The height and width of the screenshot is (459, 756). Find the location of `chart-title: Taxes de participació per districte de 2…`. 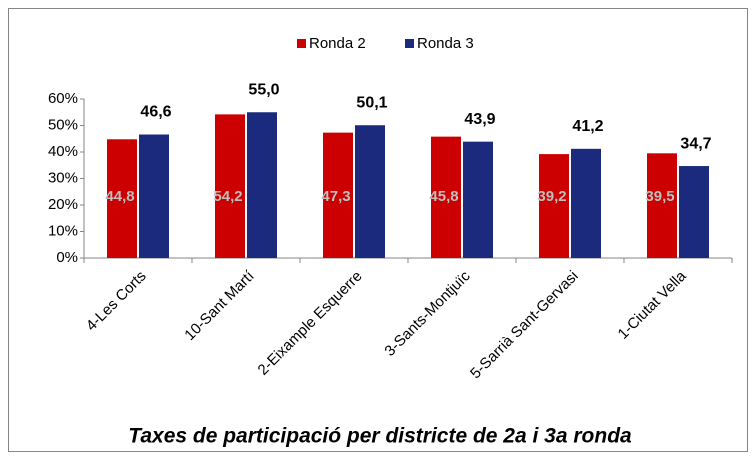

chart-title: Taxes de participació per districte de 2… is located at coordinates (380, 436).